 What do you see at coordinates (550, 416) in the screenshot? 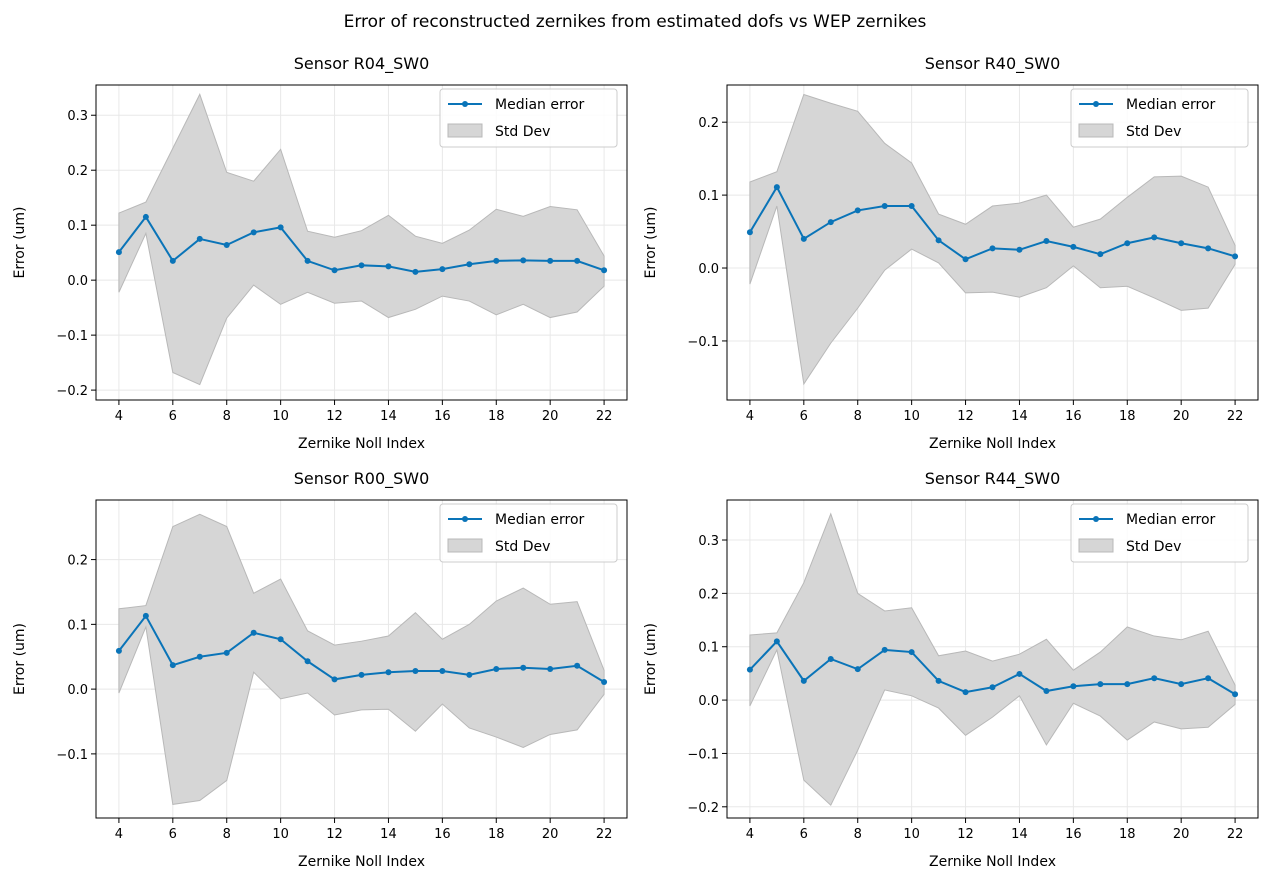
I see `x-tick-label: 20` at bounding box center [550, 416].